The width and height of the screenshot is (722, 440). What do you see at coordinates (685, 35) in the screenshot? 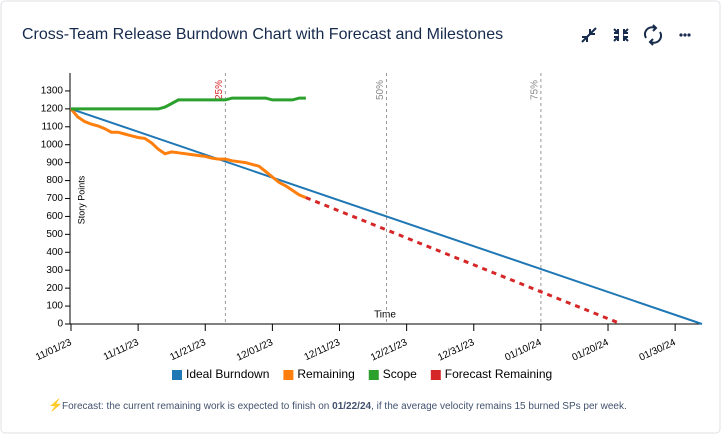
I see `more-icon` at bounding box center [685, 35].